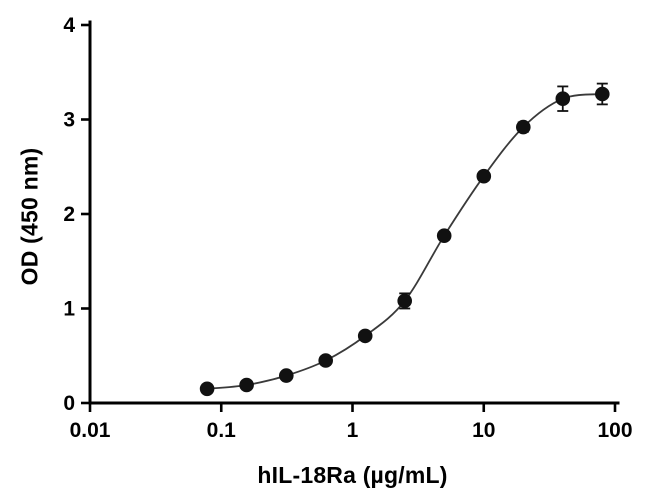 The width and height of the screenshot is (650, 502). I want to click on y-tick-label: 4, so click(69, 25).